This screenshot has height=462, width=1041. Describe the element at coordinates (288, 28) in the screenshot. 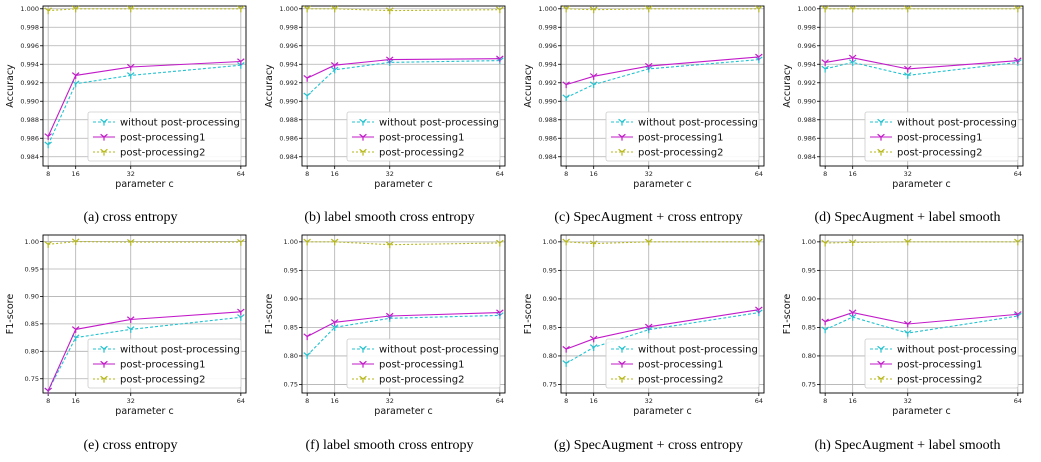

I see `y-tick-label: 0.998` at that location.